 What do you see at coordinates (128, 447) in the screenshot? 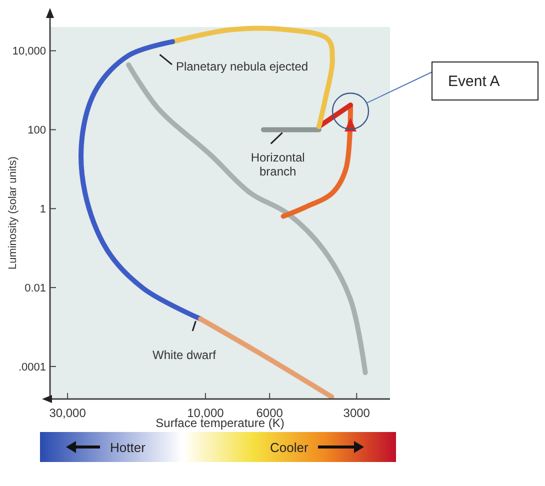
I see `text: Hotter` at bounding box center [128, 447].